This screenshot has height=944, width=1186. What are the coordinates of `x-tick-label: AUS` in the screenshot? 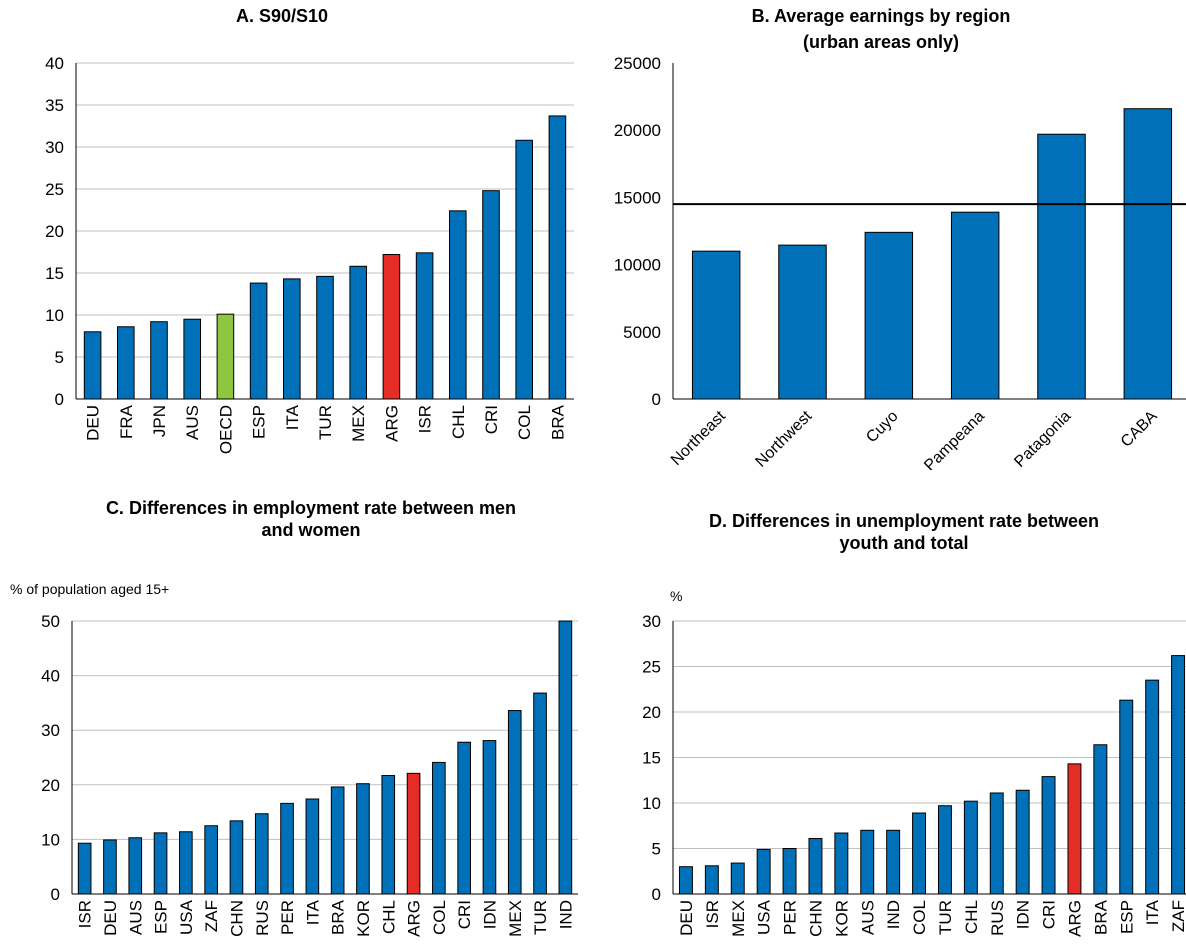 It's located at (867, 917).